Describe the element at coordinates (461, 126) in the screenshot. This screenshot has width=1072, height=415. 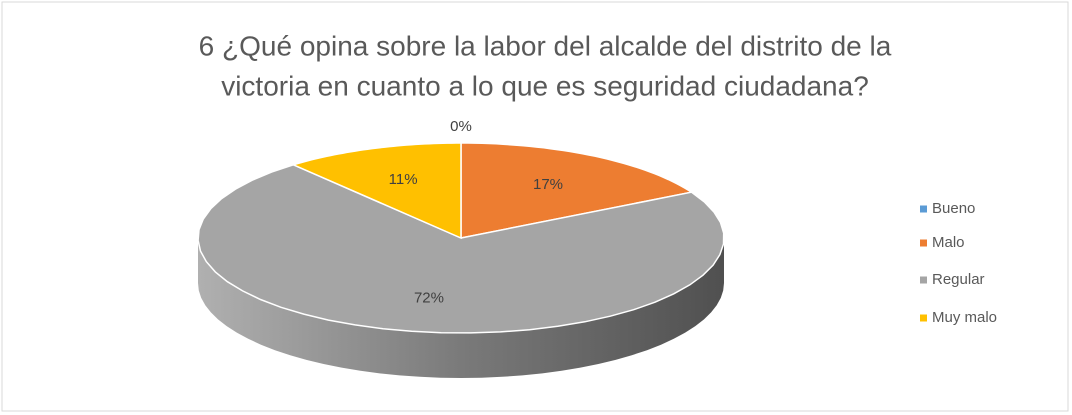
I see `data-label: 0%` at that location.